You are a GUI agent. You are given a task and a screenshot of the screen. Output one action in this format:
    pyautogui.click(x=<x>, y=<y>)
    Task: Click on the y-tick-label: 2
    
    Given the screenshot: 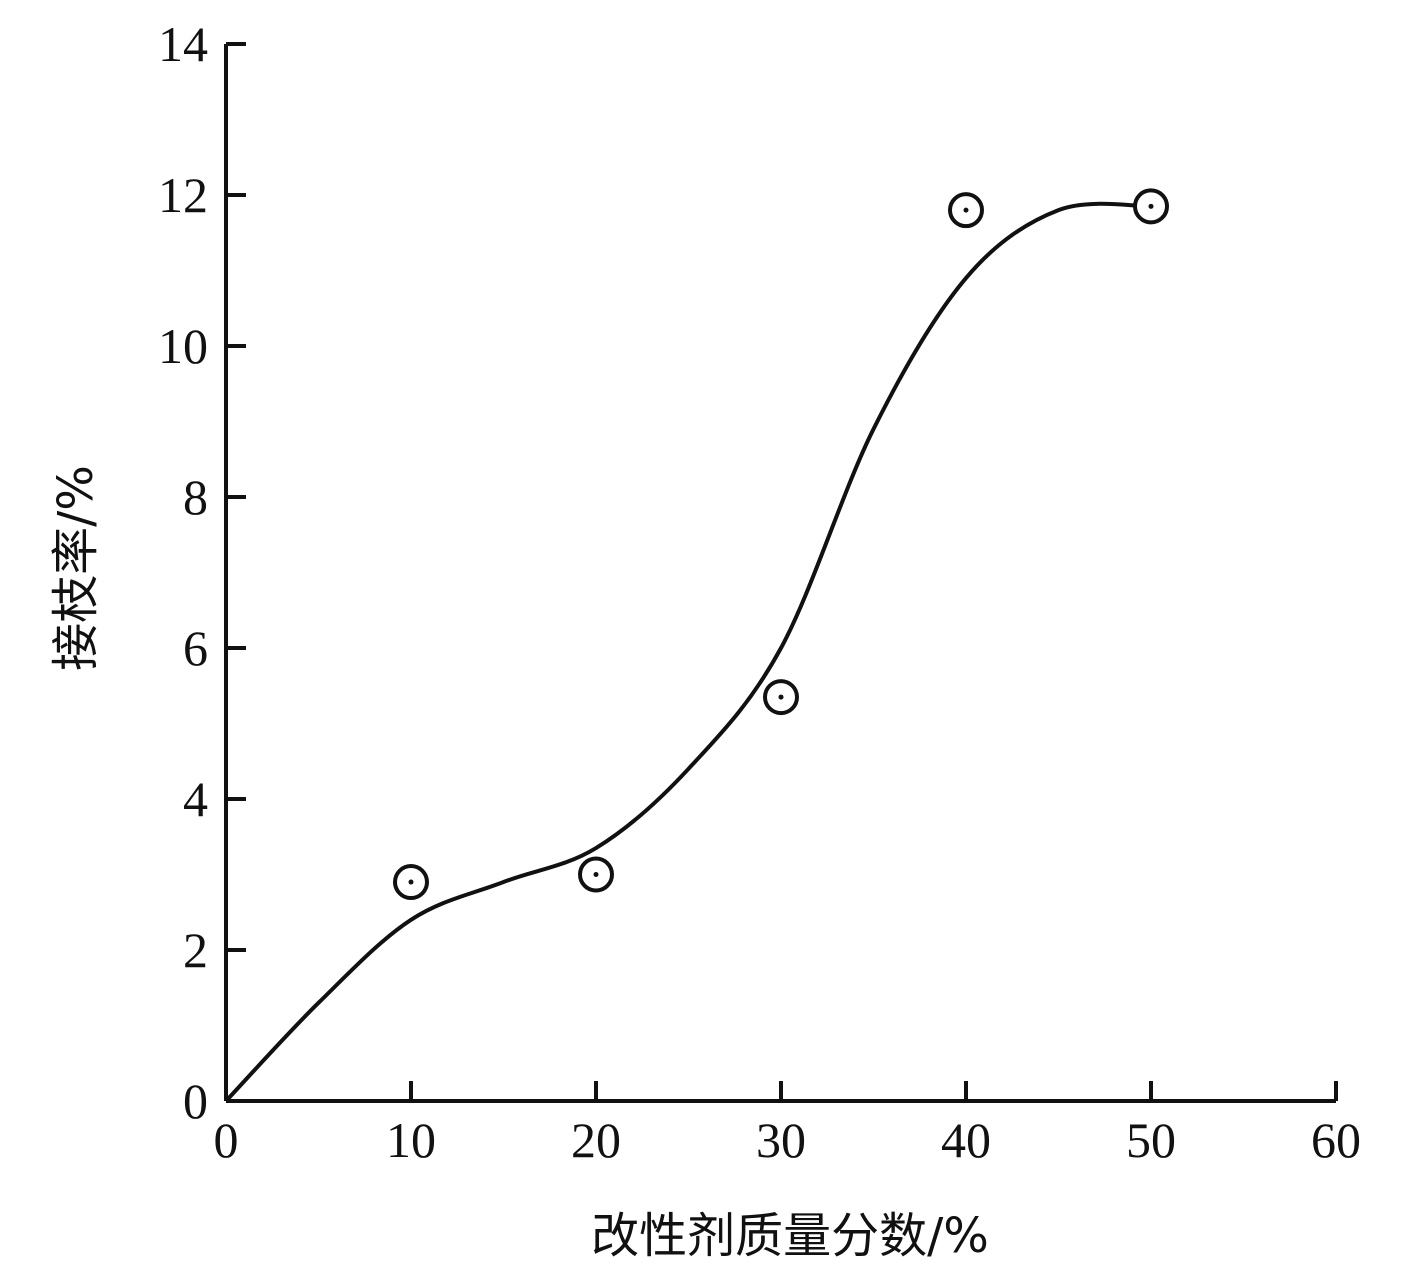 What is the action you would take?
    pyautogui.click(x=195, y=950)
    